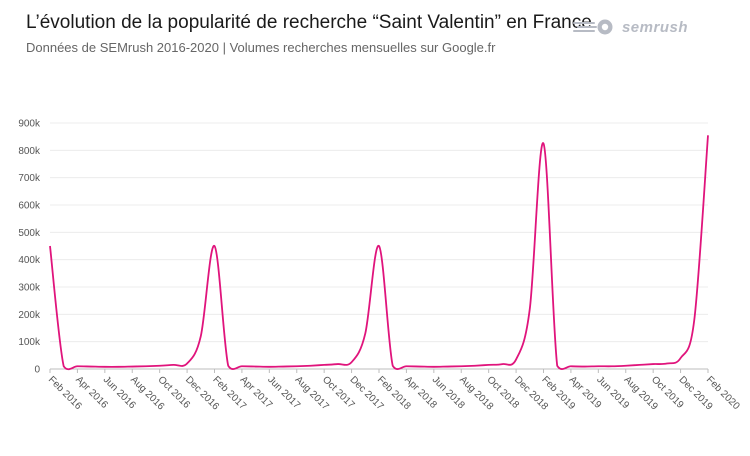  Describe the element at coordinates (29, 288) in the screenshot. I see `y-tick-label: 300k` at that location.